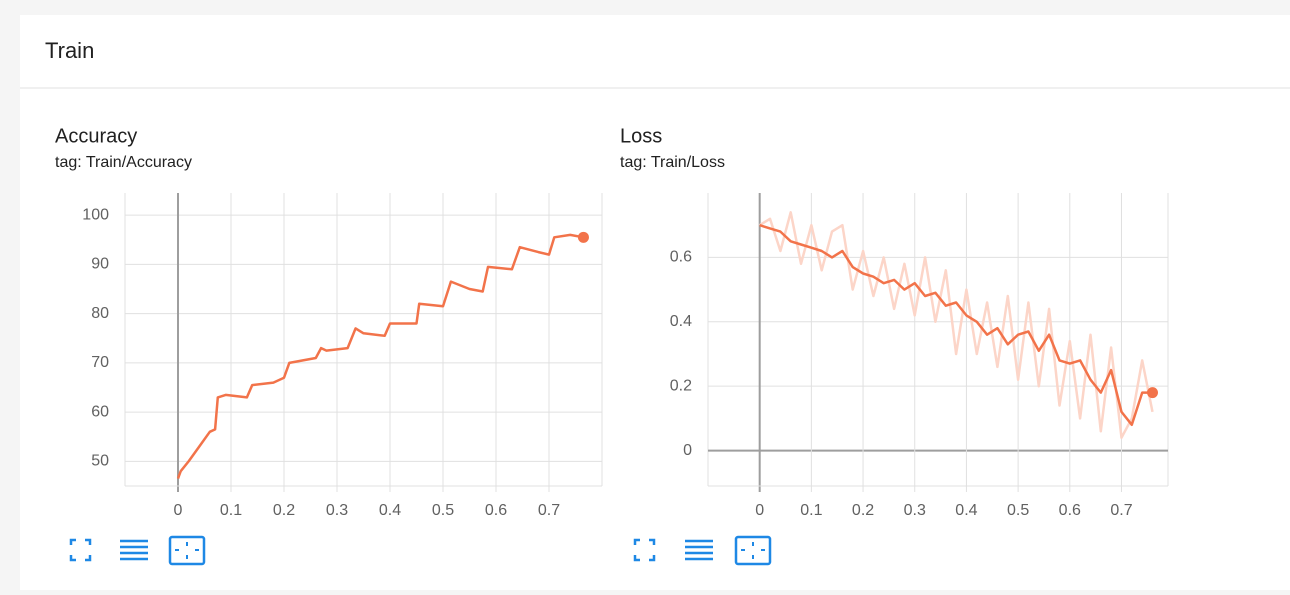 This screenshot has width=1290, height=595. Describe the element at coordinates (100, 411) in the screenshot. I see `y-tick-label: 60` at that location.